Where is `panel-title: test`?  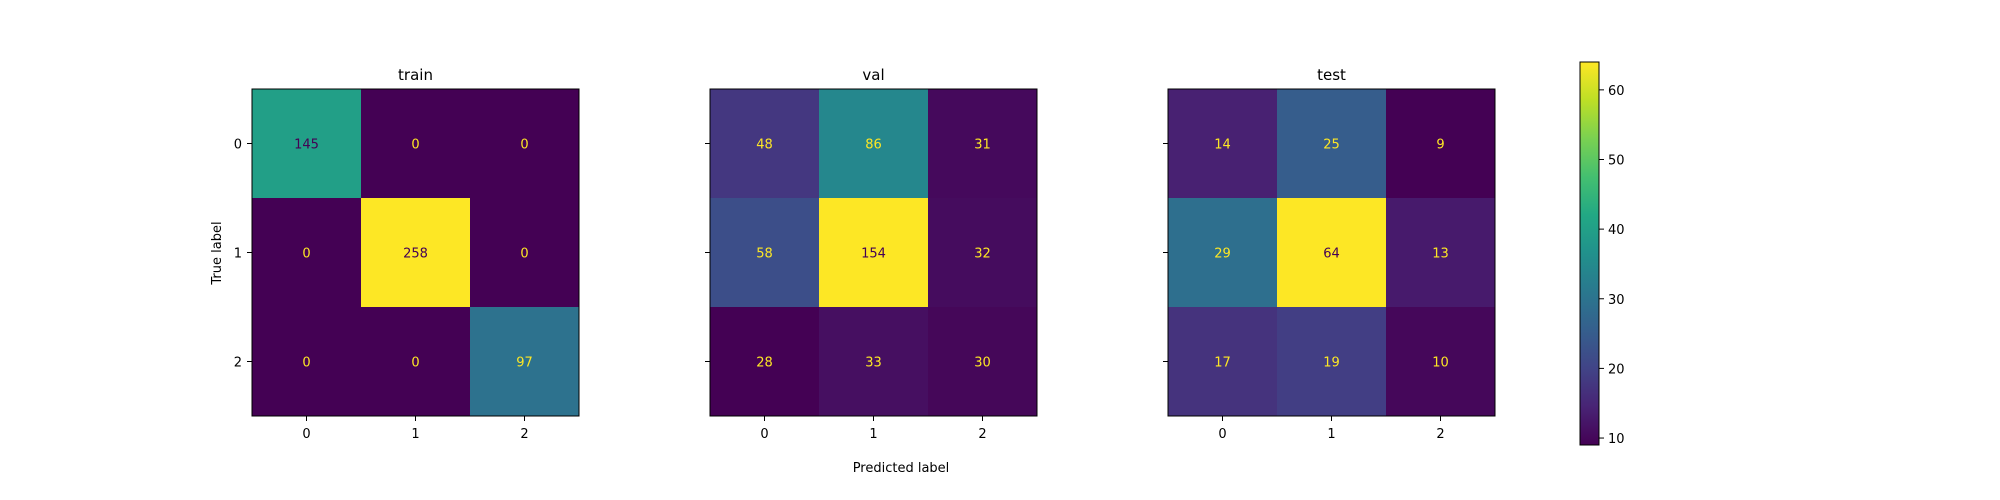
panel-title: test is located at coordinates (1331, 75).